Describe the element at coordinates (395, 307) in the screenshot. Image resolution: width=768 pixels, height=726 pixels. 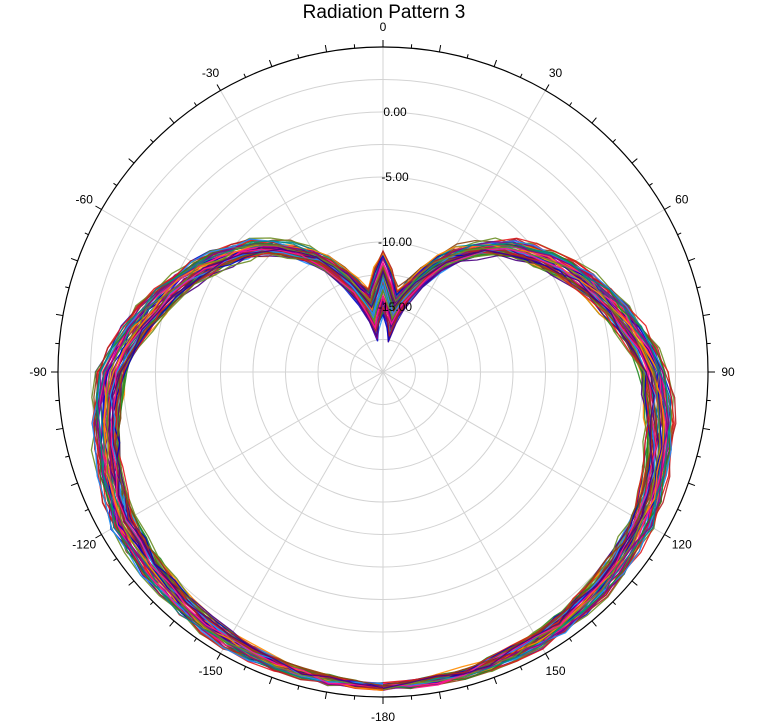
I see `radial-tick-label: -15.00` at that location.